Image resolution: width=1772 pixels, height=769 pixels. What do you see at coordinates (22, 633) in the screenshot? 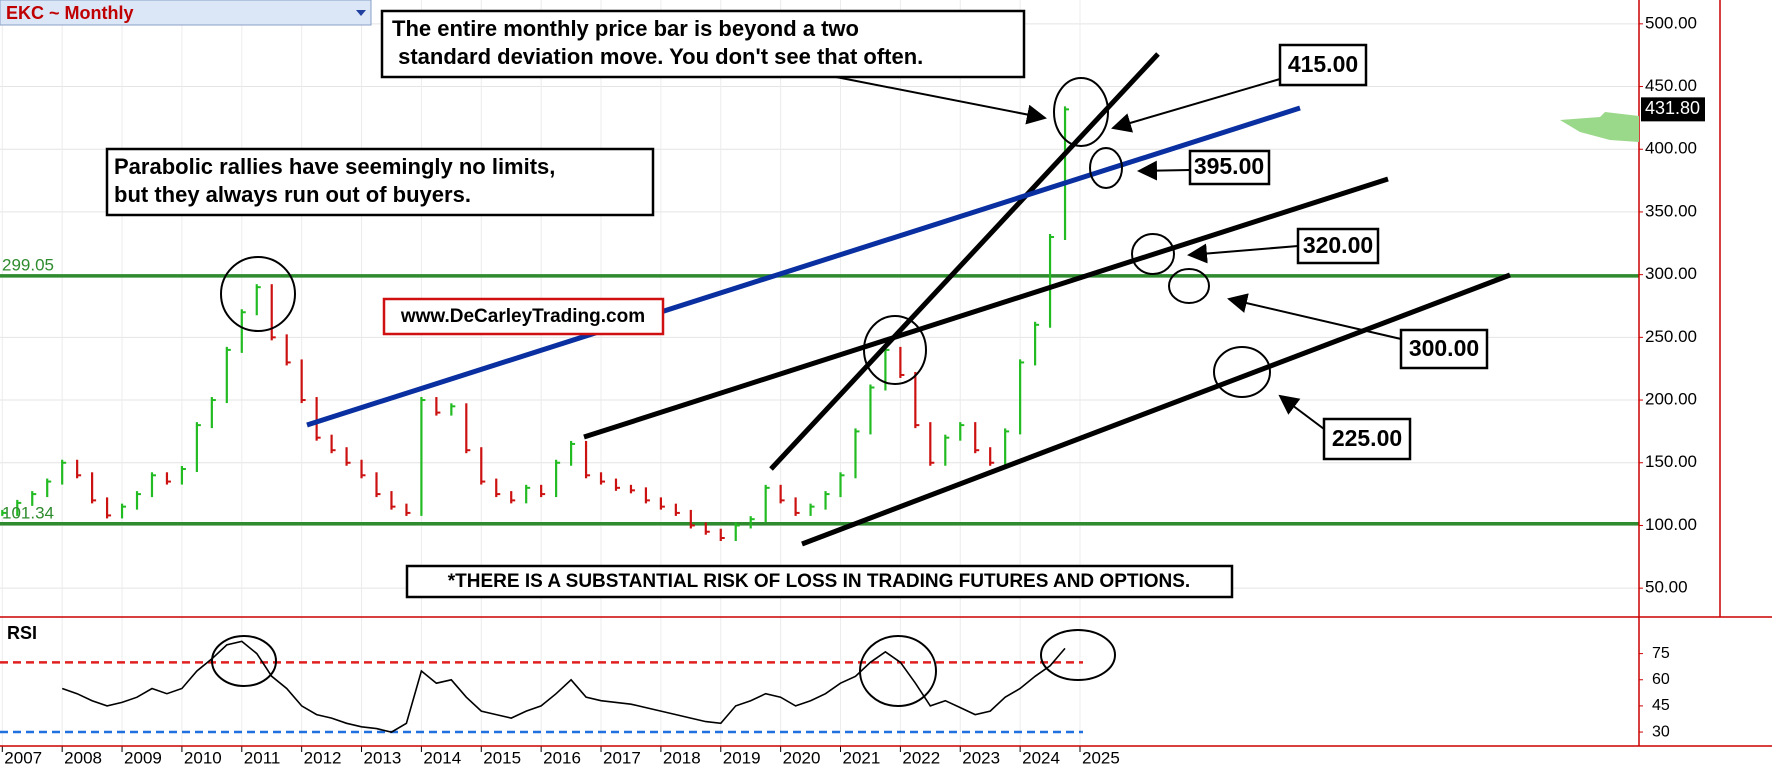
I see `rsi-title: RSI` at bounding box center [22, 633].